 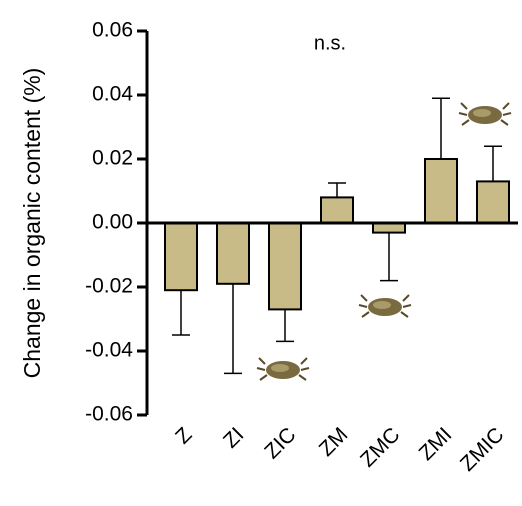 What do you see at coordinates (436, 444) in the screenshot?
I see `x-tick-label: ZMI` at bounding box center [436, 444].